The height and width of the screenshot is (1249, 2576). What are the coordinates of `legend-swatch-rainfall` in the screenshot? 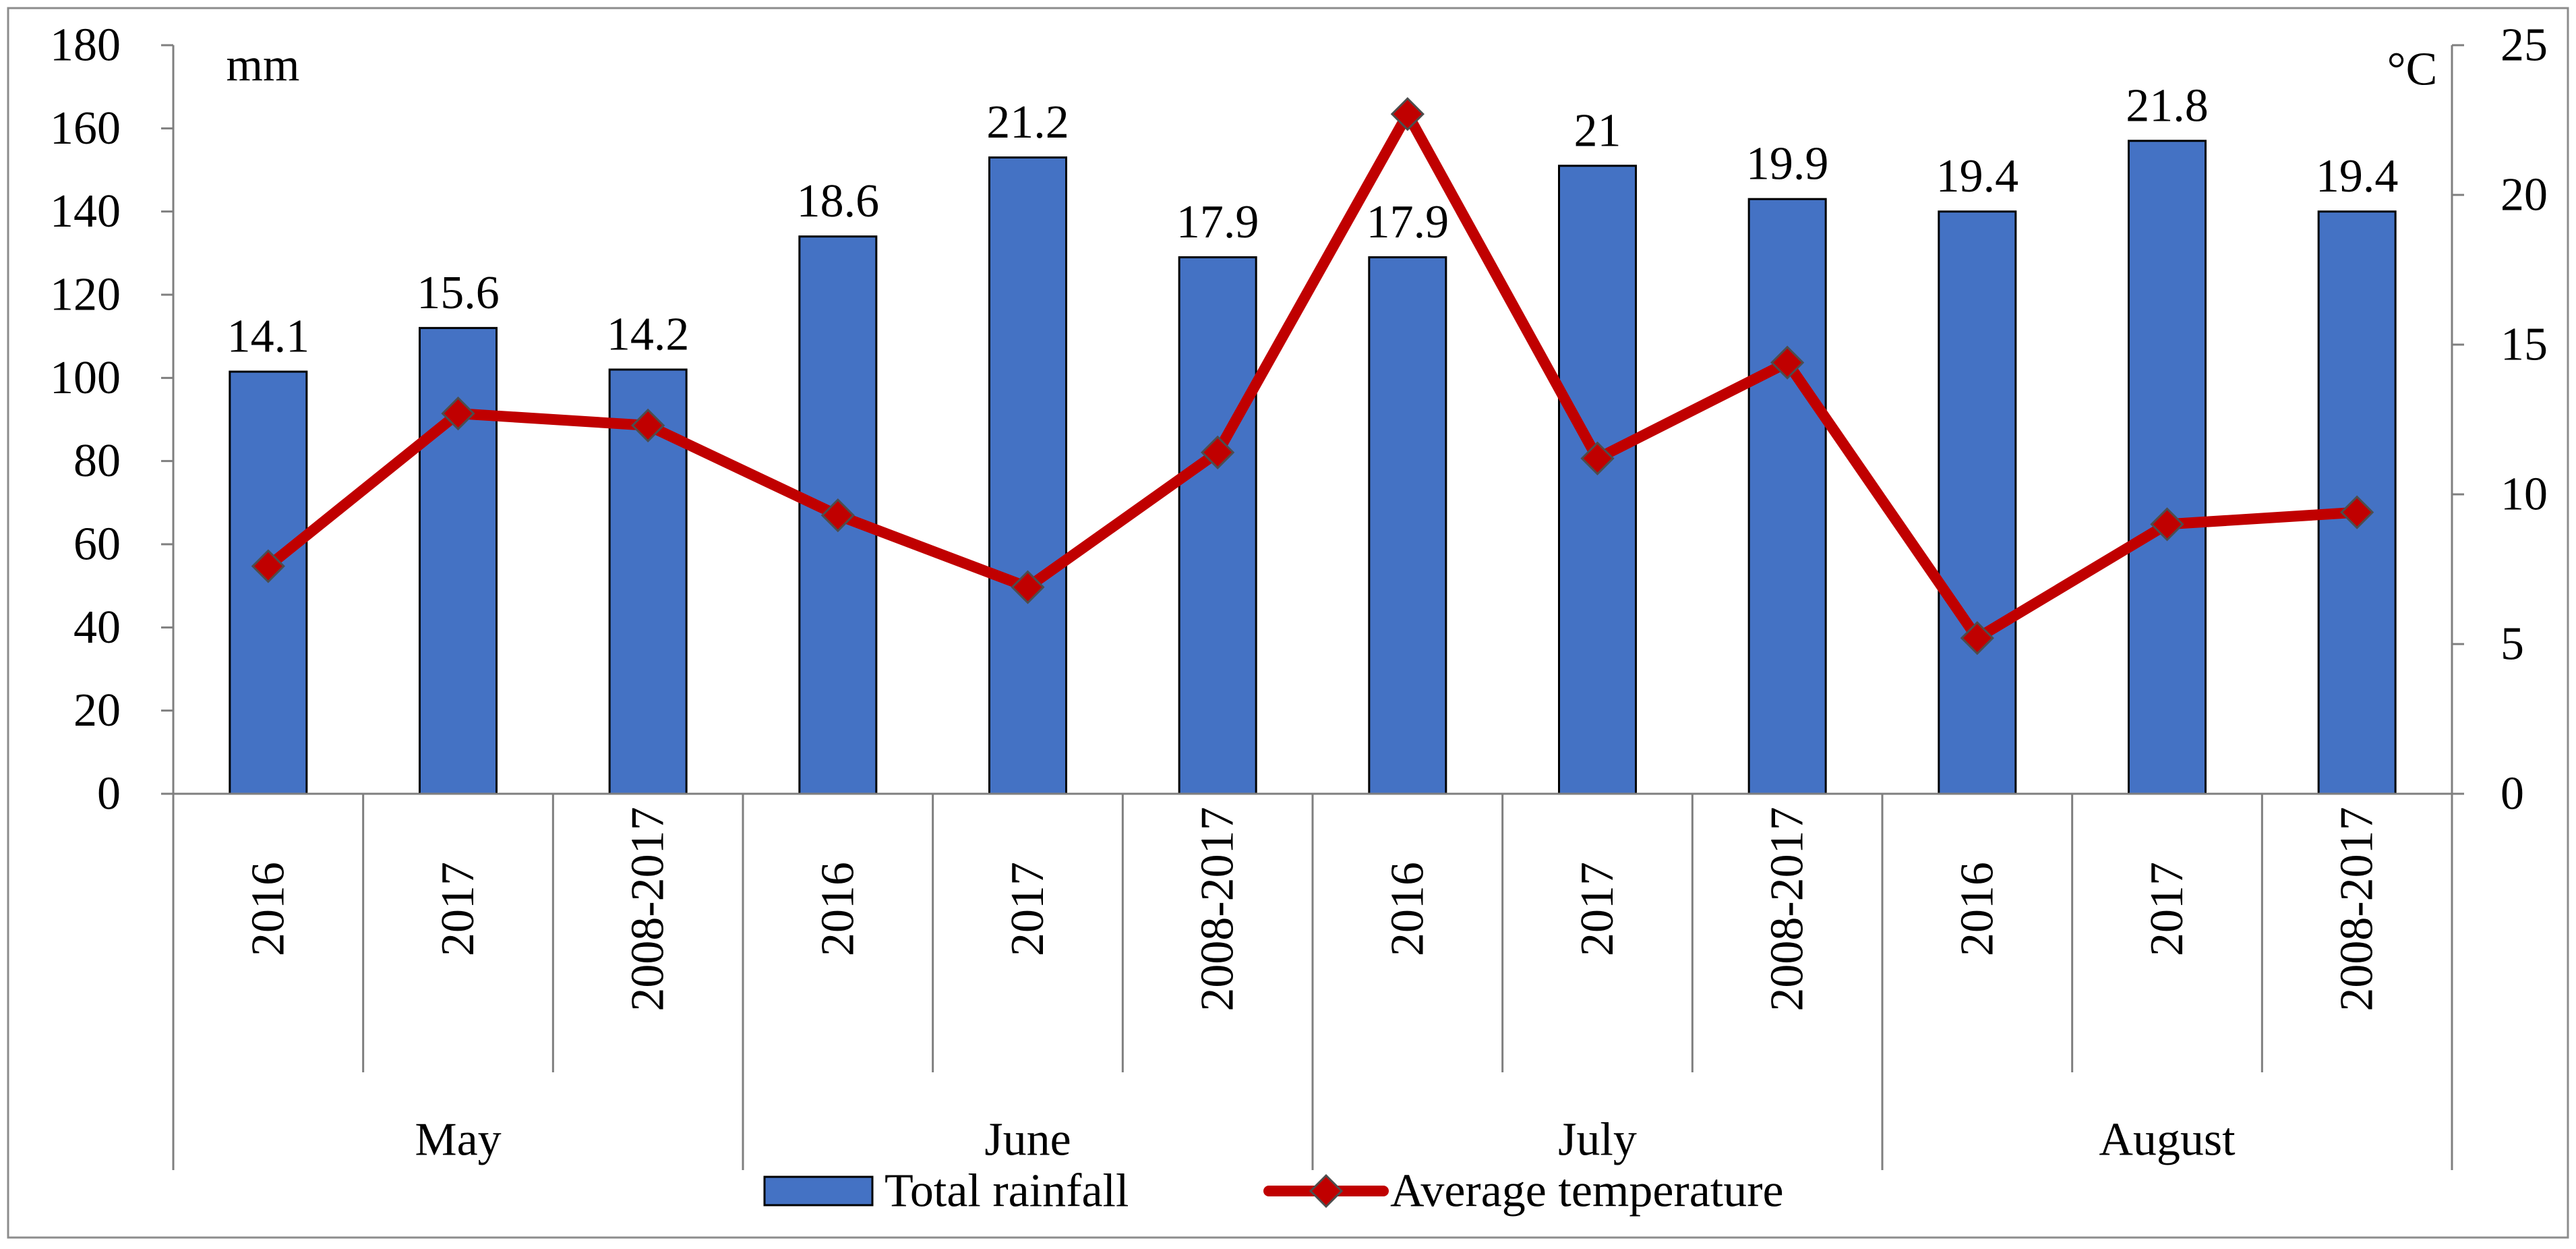 It's located at (818, 1191).